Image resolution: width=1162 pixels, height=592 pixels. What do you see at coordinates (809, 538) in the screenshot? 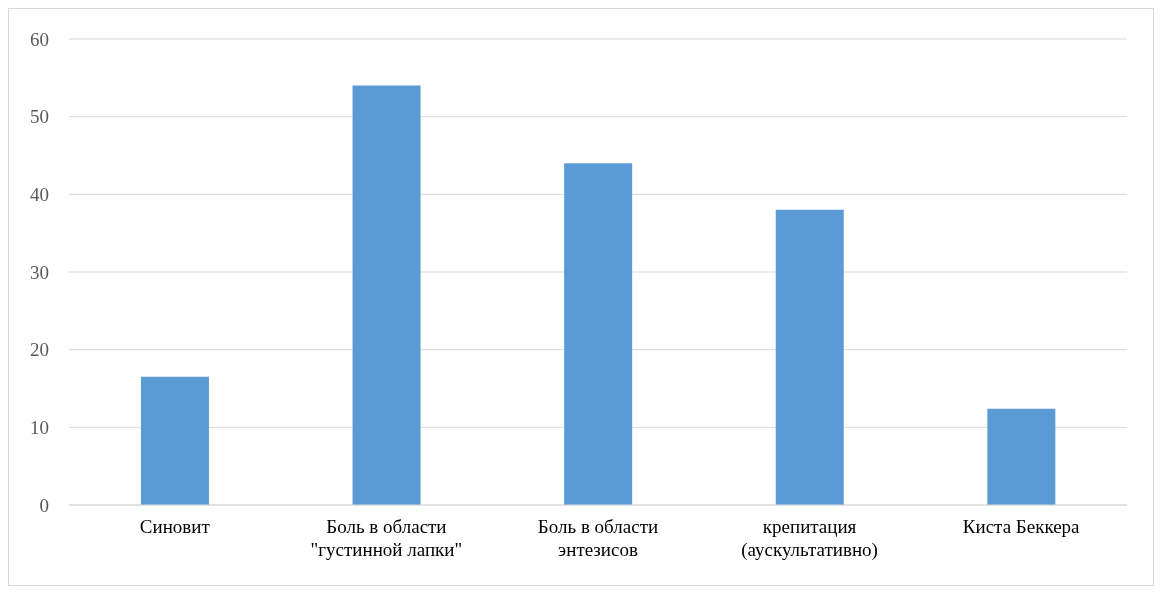
I see `x-tick-label: крепитация (аускультативно)` at bounding box center [809, 538].